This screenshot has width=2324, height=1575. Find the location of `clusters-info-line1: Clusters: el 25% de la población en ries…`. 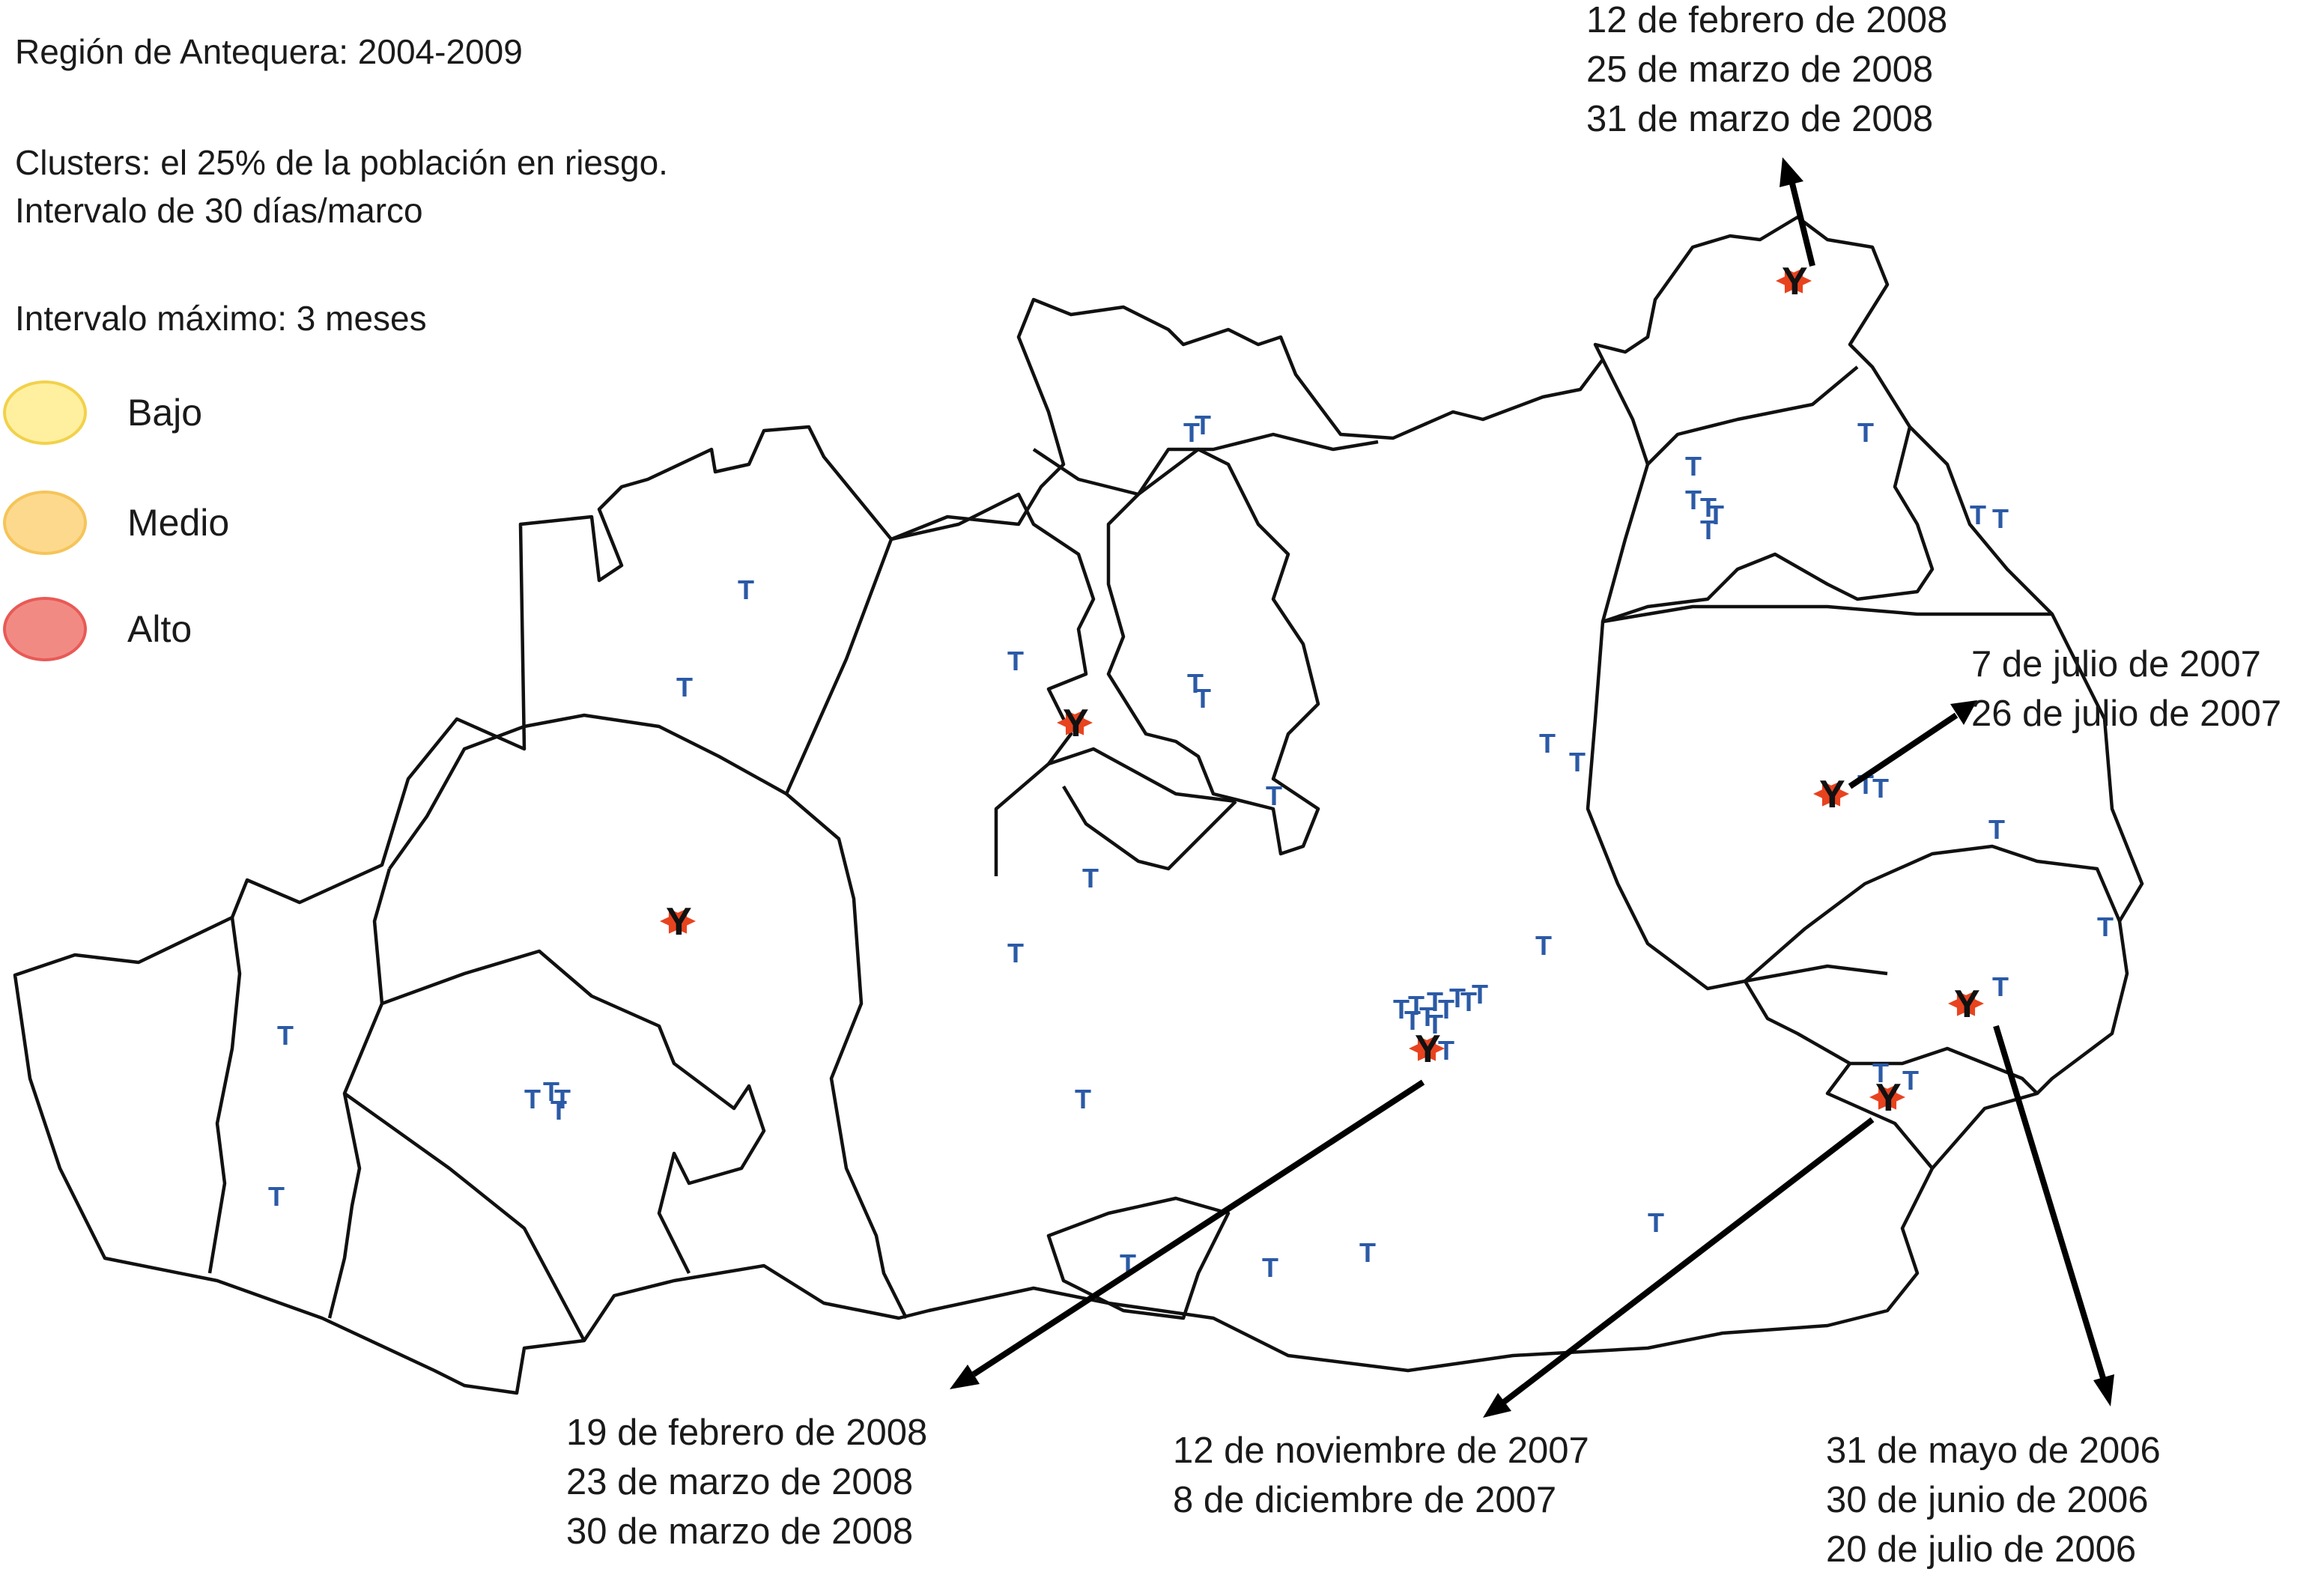

clusters-info-line1: Clusters: el 25% de la población en ries… is located at coordinates (341, 162).